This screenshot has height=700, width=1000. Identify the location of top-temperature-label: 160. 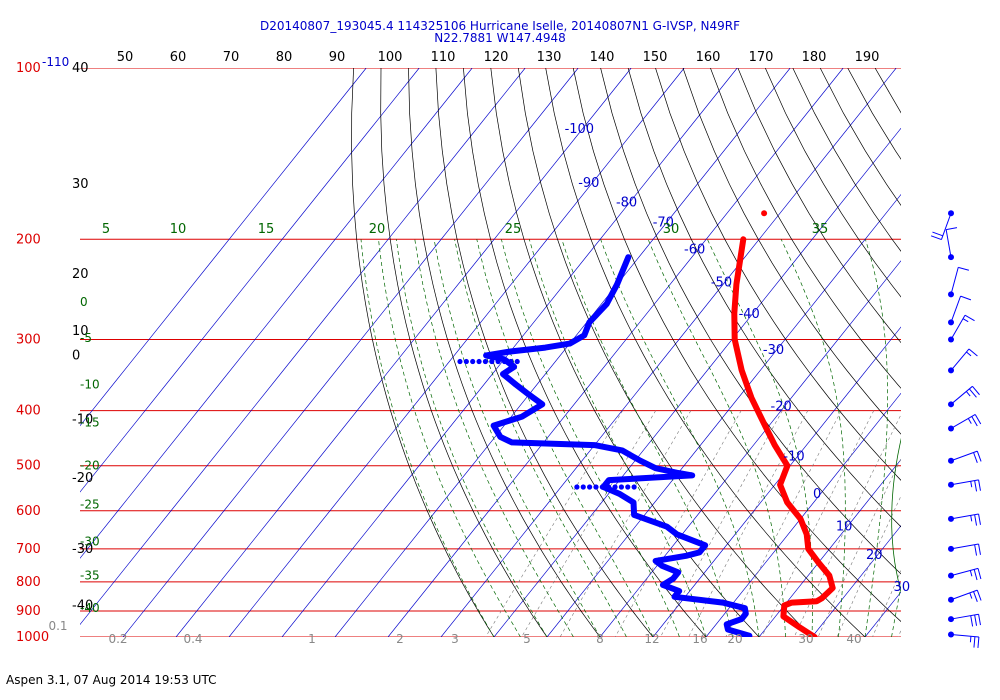
(708, 57).